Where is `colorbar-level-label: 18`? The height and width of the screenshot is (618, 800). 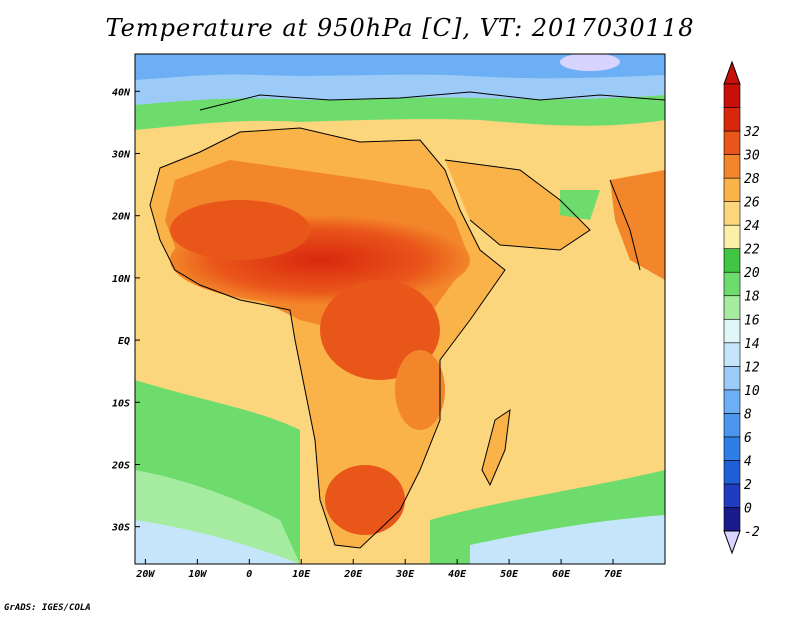 colorbar-level-label: 18 is located at coordinates (752, 297).